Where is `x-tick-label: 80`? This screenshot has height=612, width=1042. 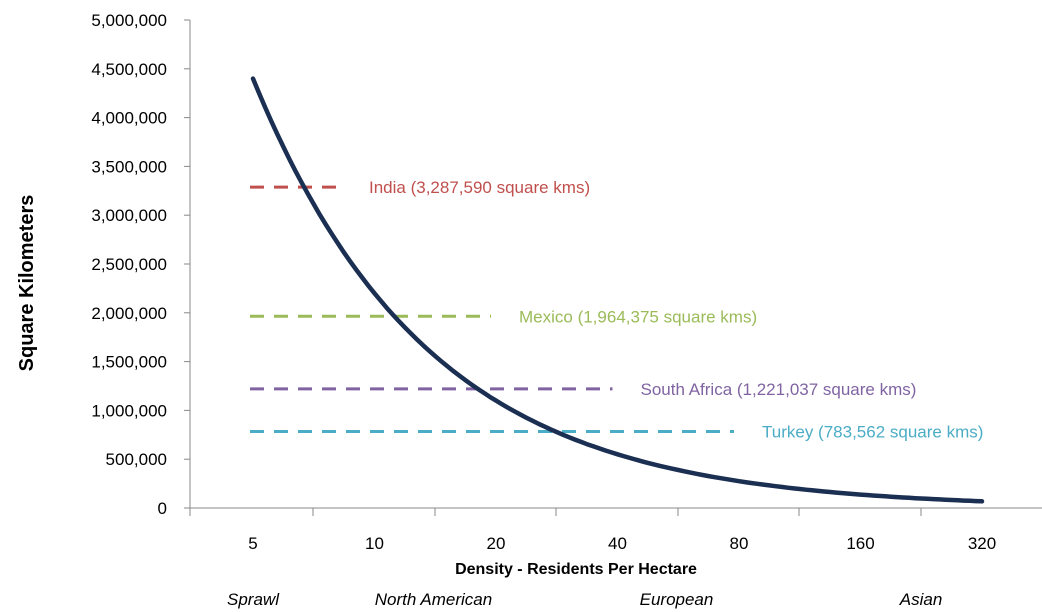 x-tick-label: 80 is located at coordinates (739, 543).